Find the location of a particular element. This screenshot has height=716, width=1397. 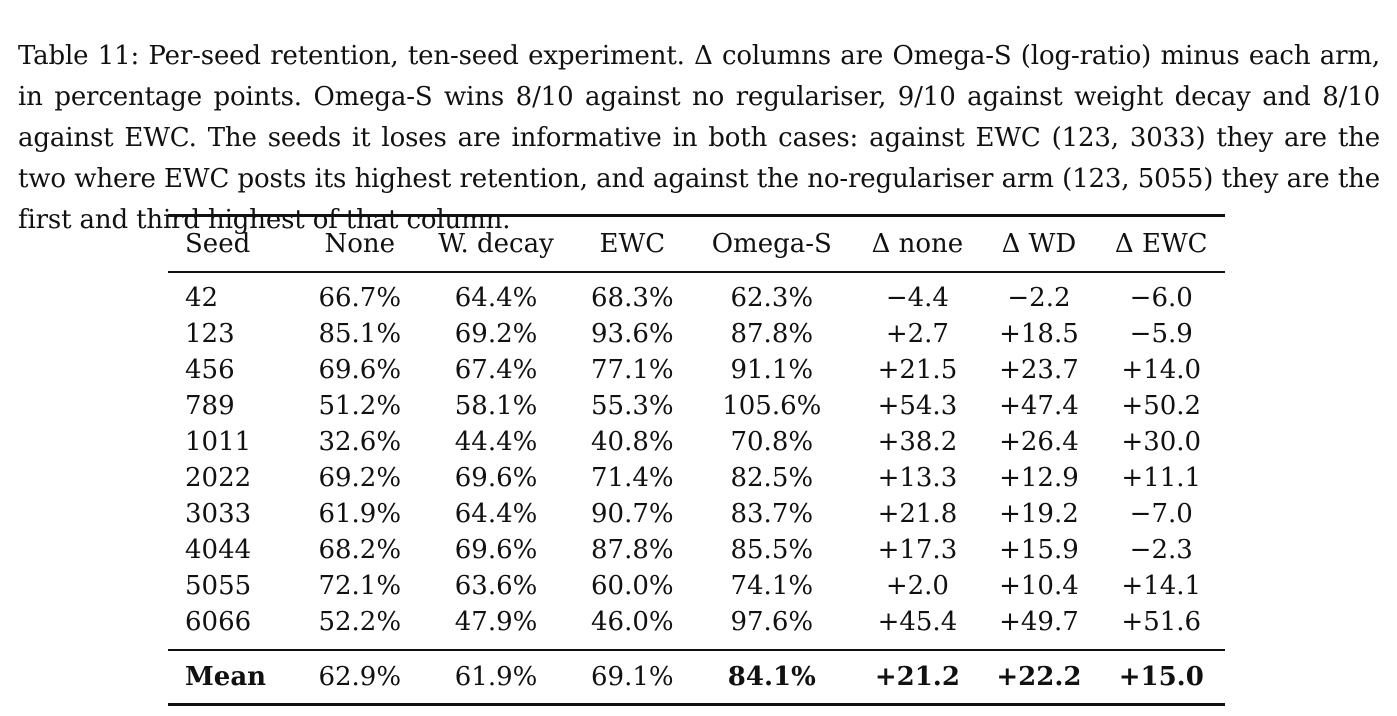

cell-seed: 42 is located at coordinates (202, 298).